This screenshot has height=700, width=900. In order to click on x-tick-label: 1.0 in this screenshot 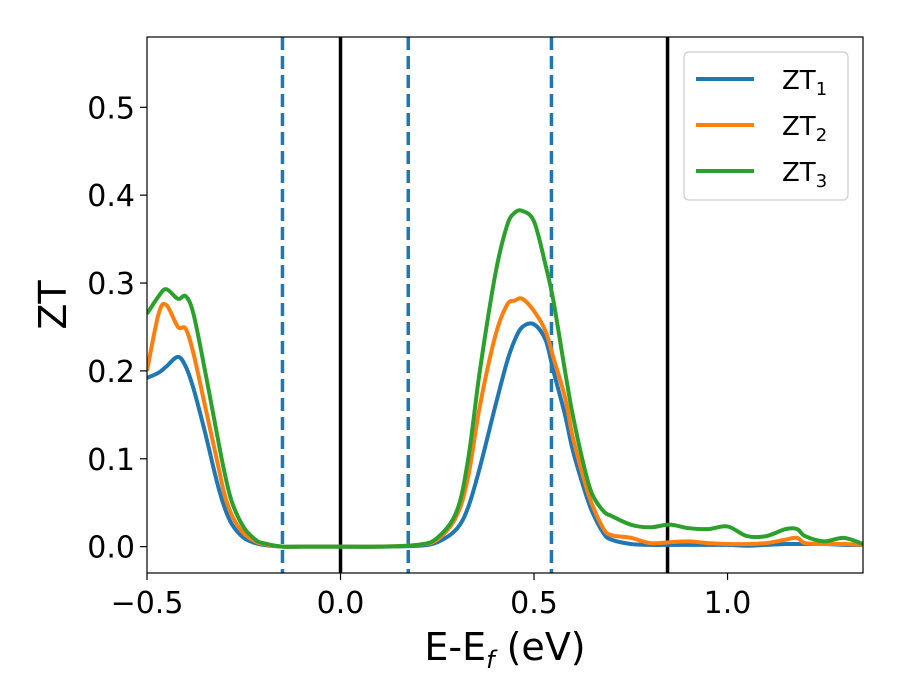, I will do `click(728, 603)`.